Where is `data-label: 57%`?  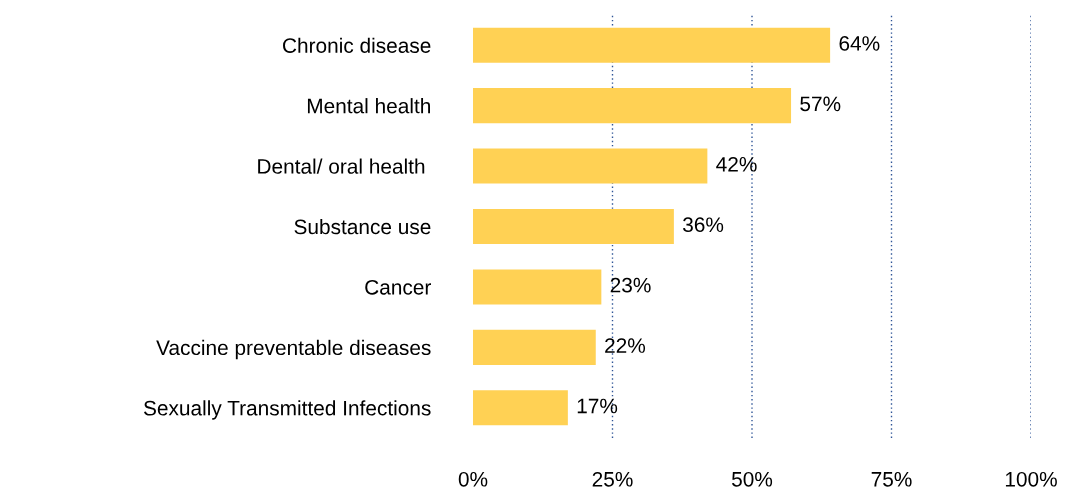 data-label: 57% is located at coordinates (820, 104).